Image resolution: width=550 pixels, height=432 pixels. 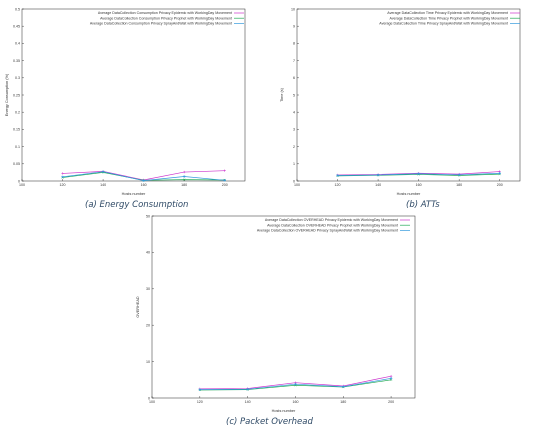 I want to click on y-tick-label: 0.4, so click(x=17, y=44).